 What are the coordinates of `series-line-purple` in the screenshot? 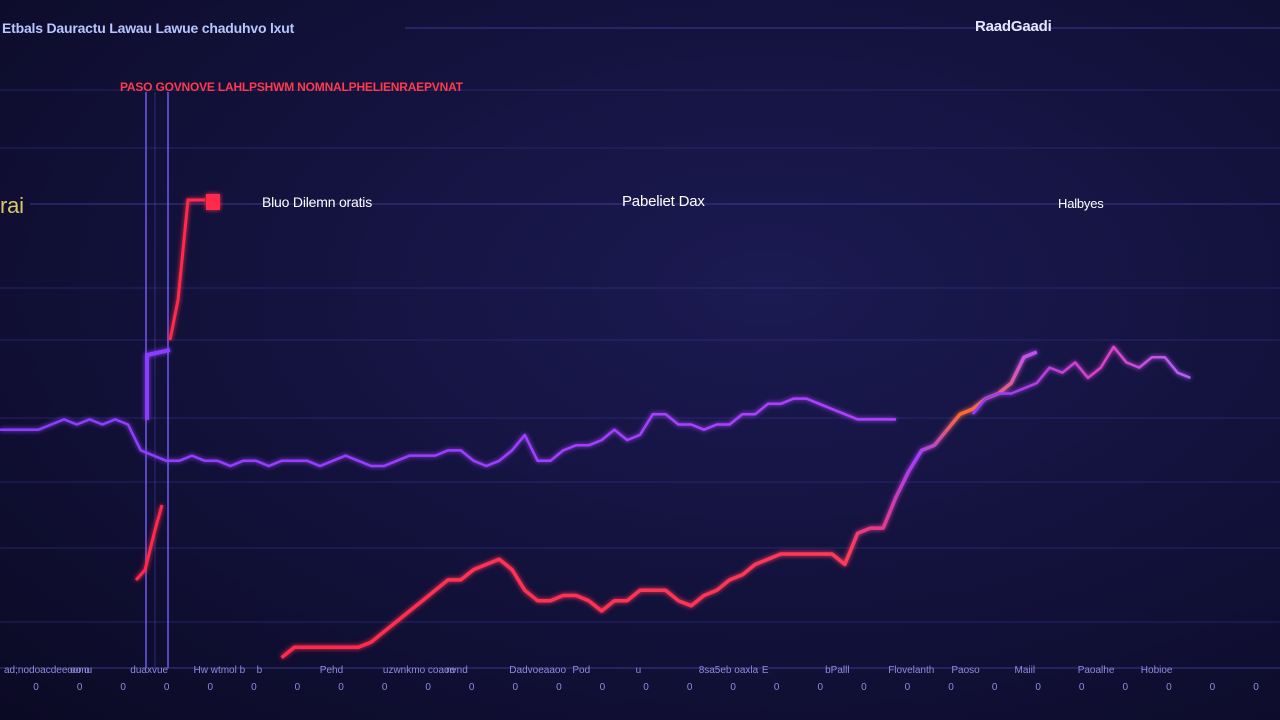 It's located at (448, 432).